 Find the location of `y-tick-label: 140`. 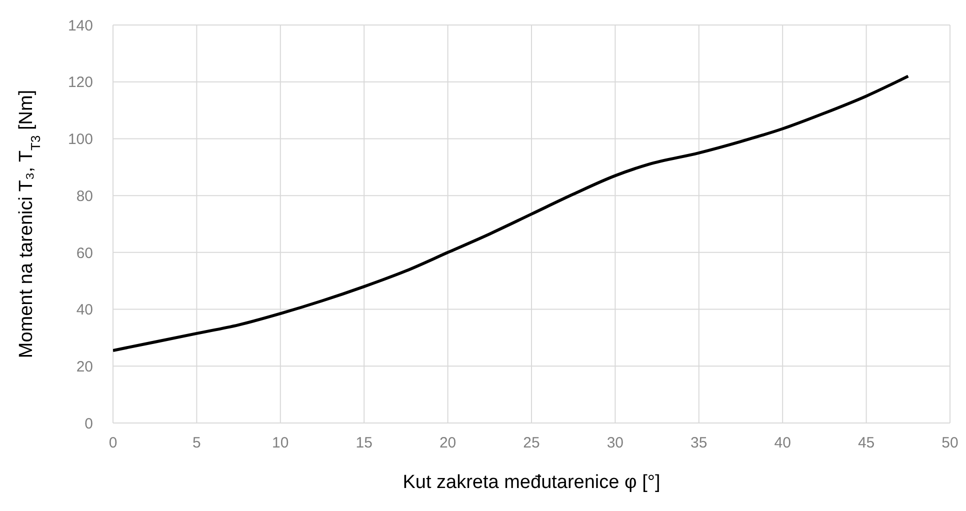

y-tick-label: 140 is located at coordinates (80, 25).